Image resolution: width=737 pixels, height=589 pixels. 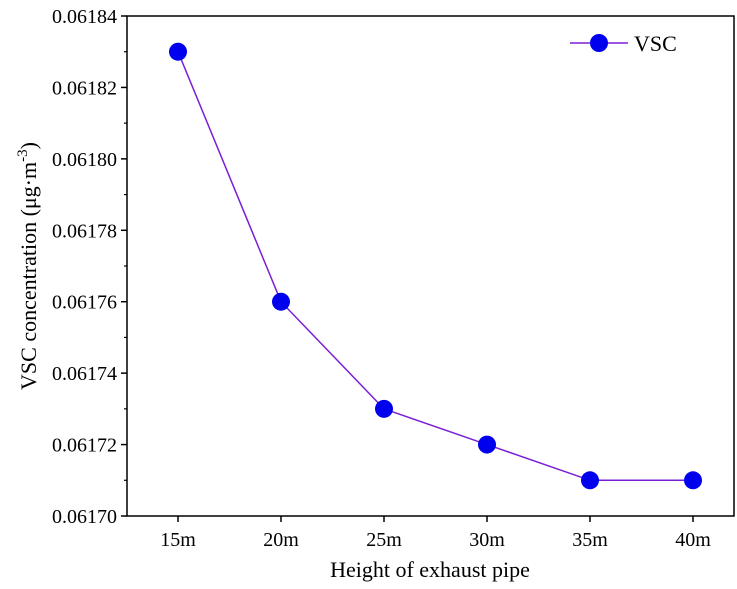 What do you see at coordinates (23, 155) in the screenshot?
I see `y-axis-label-superscript: -3` at bounding box center [23, 155].